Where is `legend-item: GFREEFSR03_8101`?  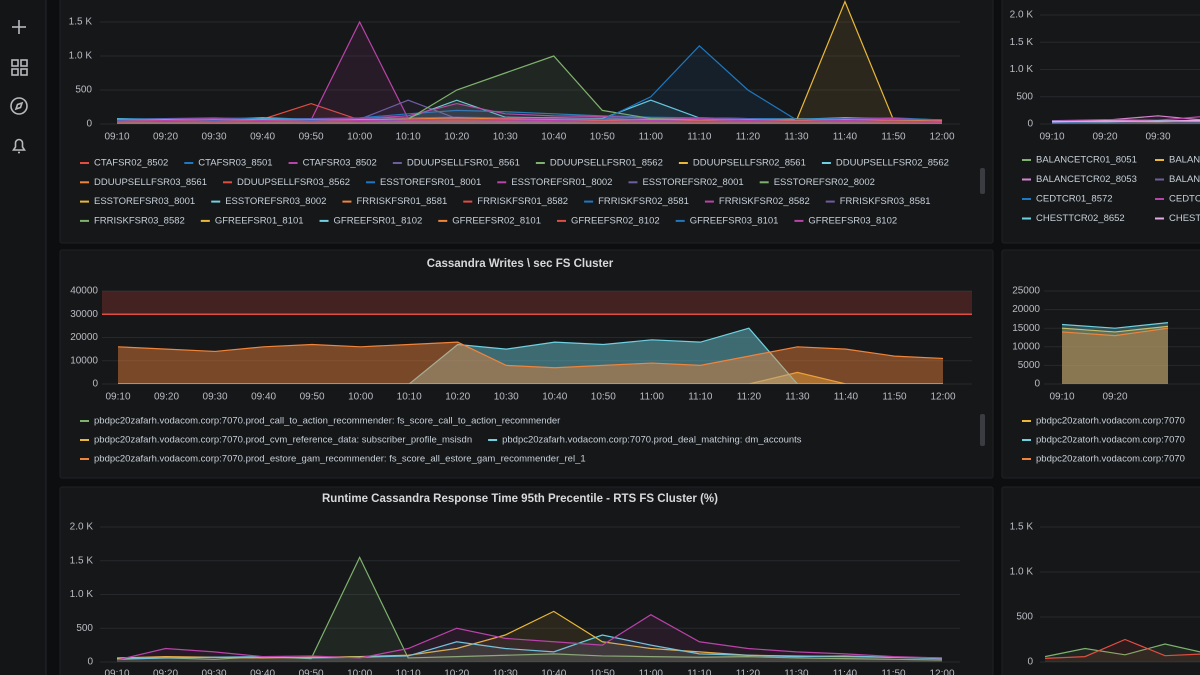
legend-item: GFREEFSR03_8101 is located at coordinates (727, 220).